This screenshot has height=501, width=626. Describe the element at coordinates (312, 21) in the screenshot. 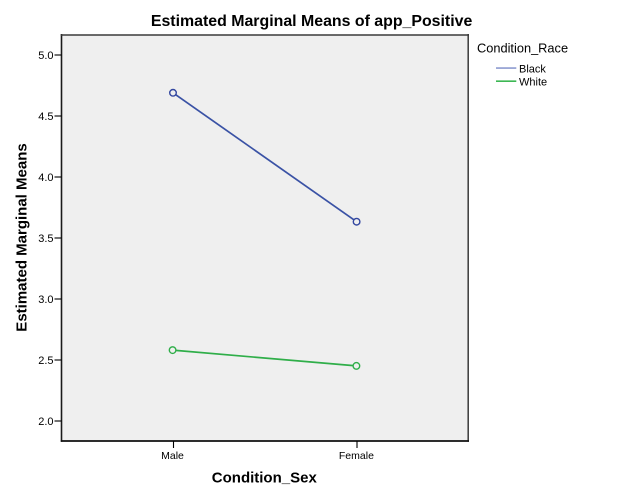

I see `svg-text:Estimated Marginal Means of ap: Estimated Marginal Means of app_Positive` at that location.